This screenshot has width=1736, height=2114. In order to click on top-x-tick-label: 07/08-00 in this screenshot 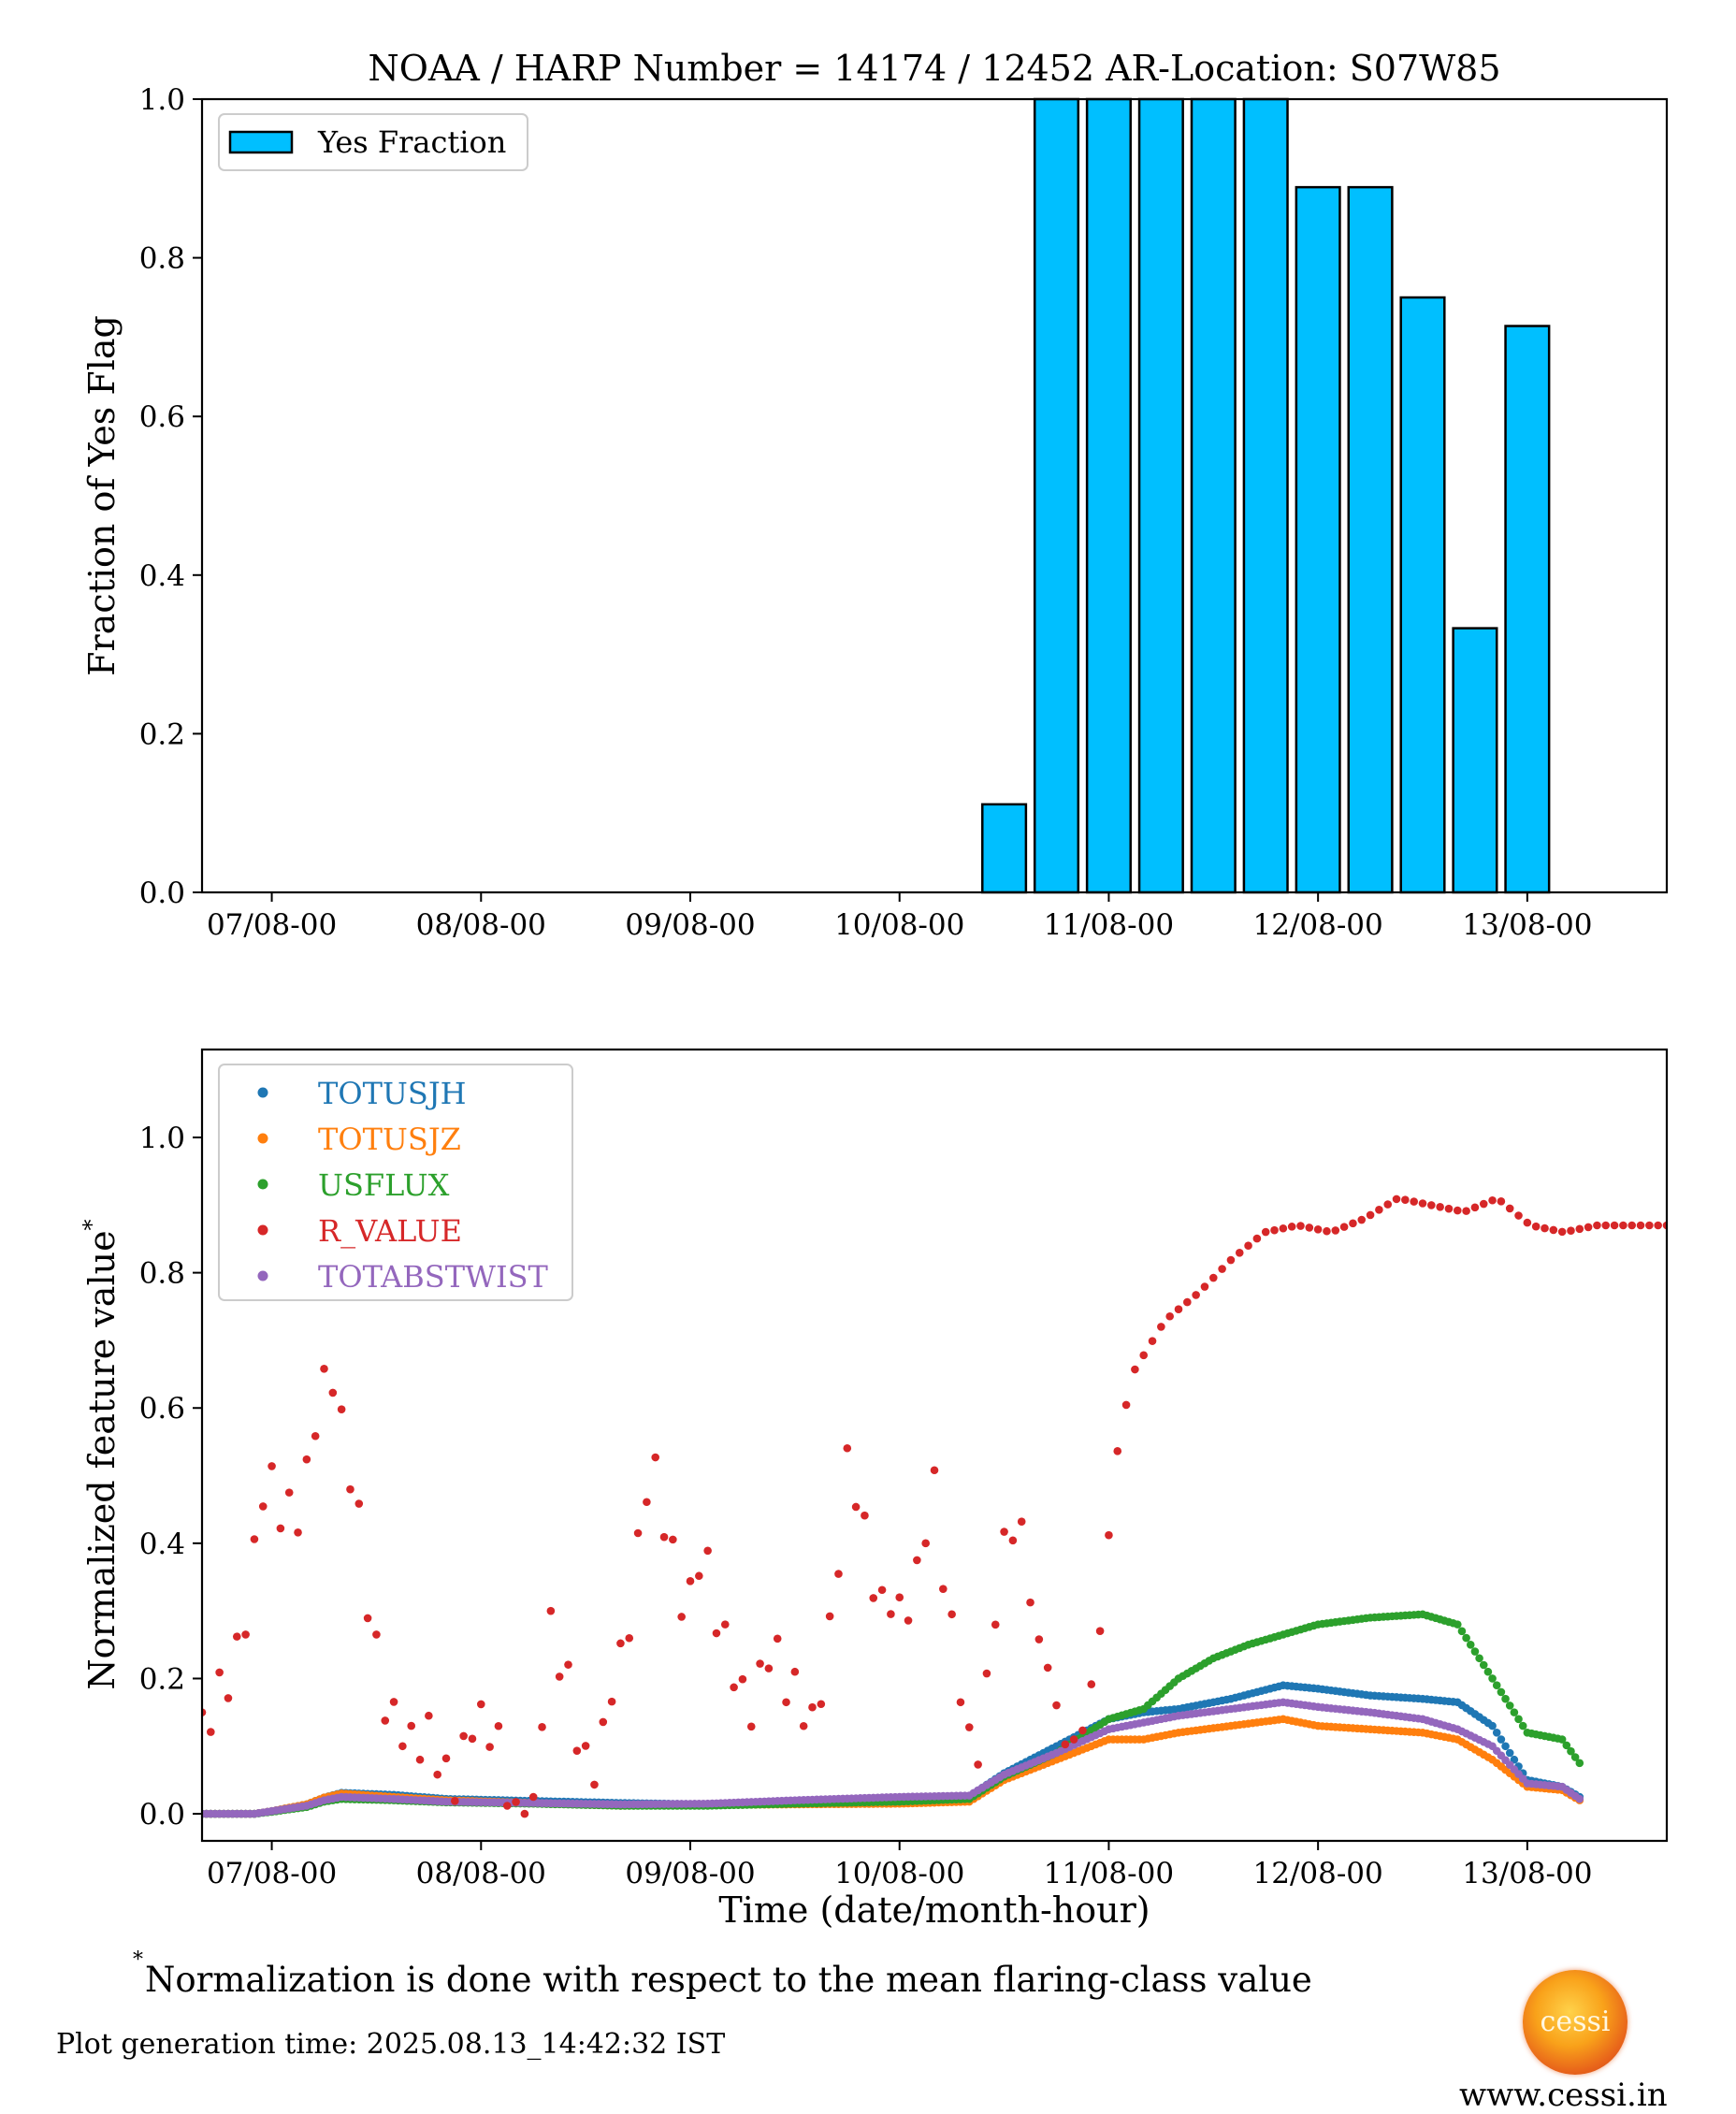, I will do `click(272, 925)`.